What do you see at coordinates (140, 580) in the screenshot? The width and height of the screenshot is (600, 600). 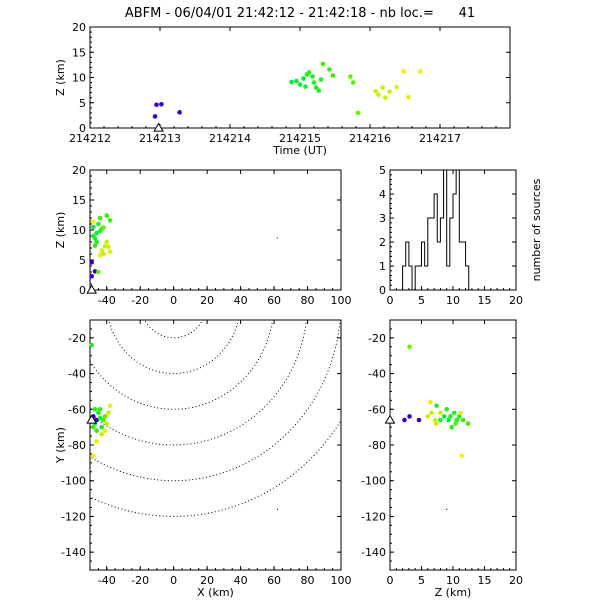 I see `x-tick-label: -20` at bounding box center [140, 580].